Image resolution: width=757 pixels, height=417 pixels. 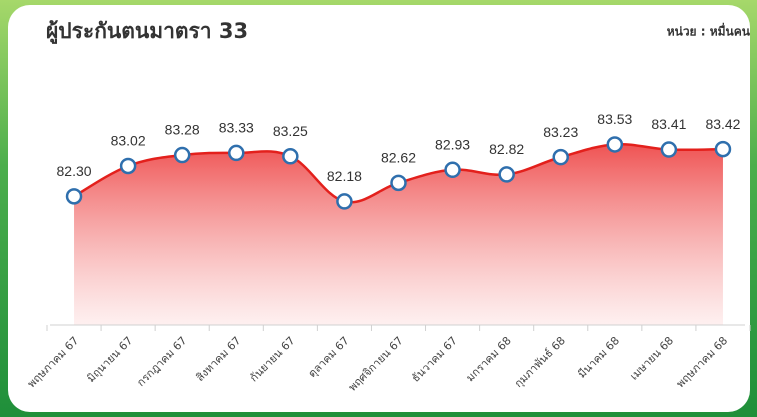 What do you see at coordinates (560, 132) in the screenshot?
I see `data-label: 83.23` at bounding box center [560, 132].